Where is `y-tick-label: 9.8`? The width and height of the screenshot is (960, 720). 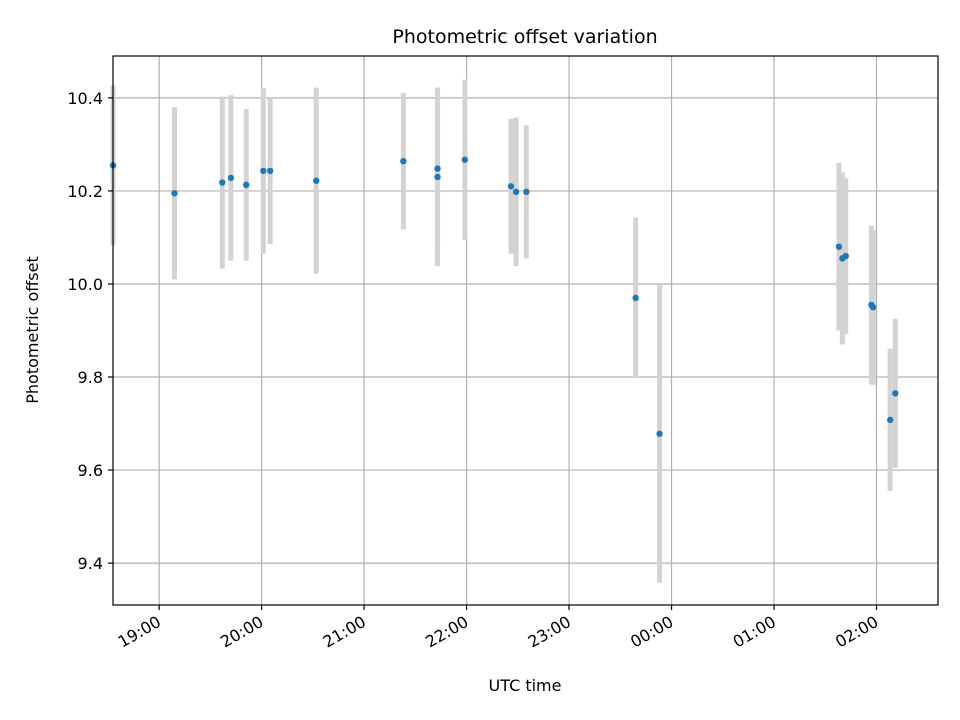 y-tick-label: 9.8 is located at coordinates (90, 377).